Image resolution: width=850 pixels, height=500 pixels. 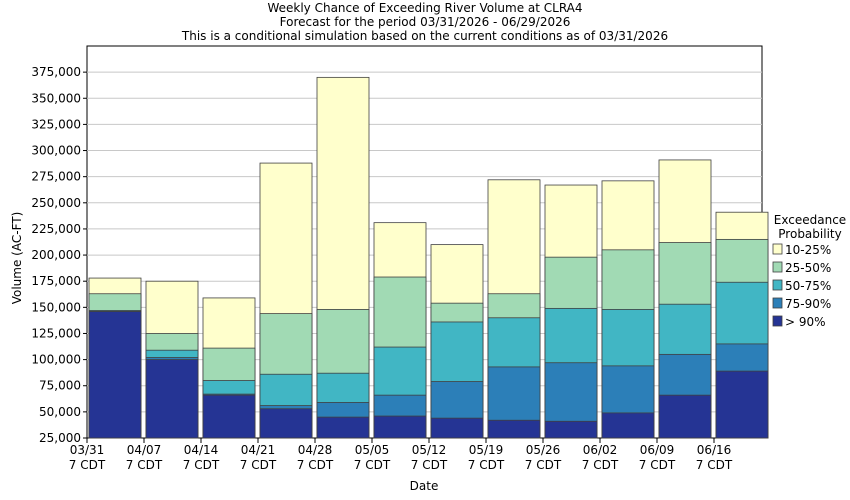 I want to click on y-tick-label: 75,000, so click(x=60, y=386).